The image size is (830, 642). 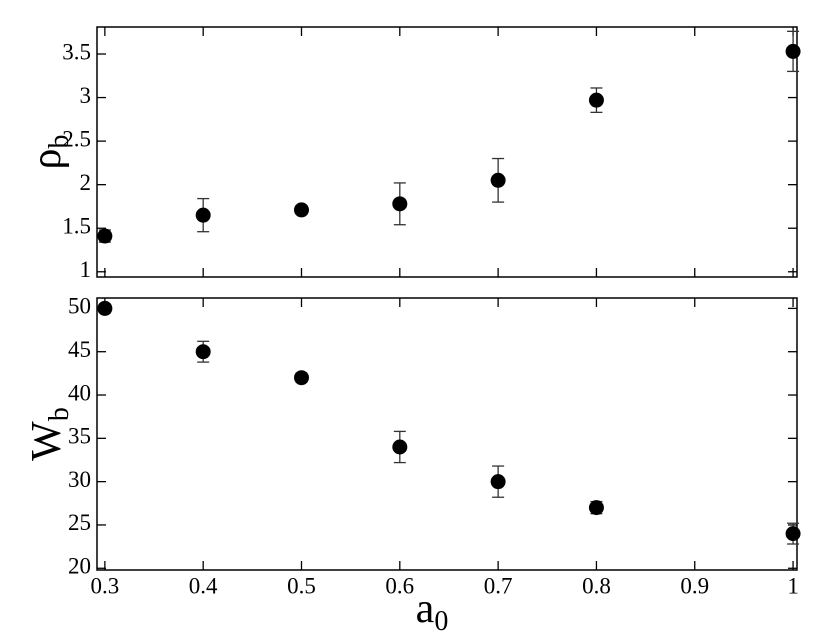 What do you see at coordinates (79, 436) in the screenshot?
I see `y-tick-label: 35` at bounding box center [79, 436].